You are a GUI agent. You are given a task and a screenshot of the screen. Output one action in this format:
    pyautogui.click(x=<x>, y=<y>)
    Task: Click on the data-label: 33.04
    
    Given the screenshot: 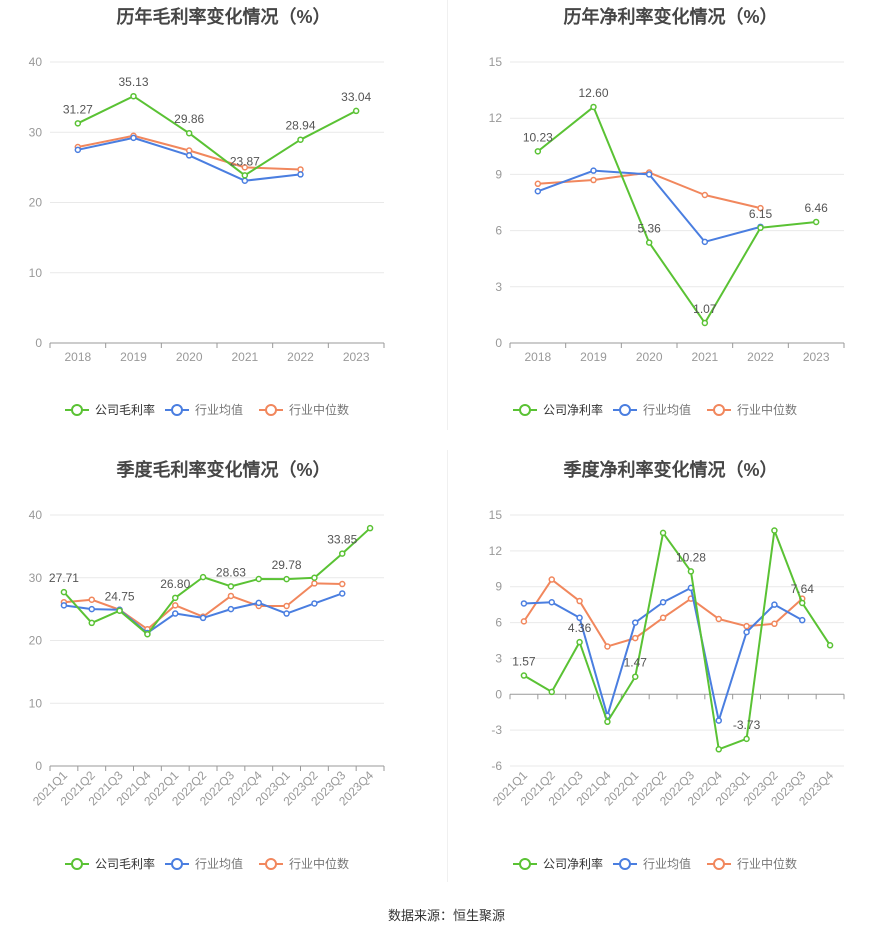 What is the action you would take?
    pyautogui.click(x=356, y=97)
    